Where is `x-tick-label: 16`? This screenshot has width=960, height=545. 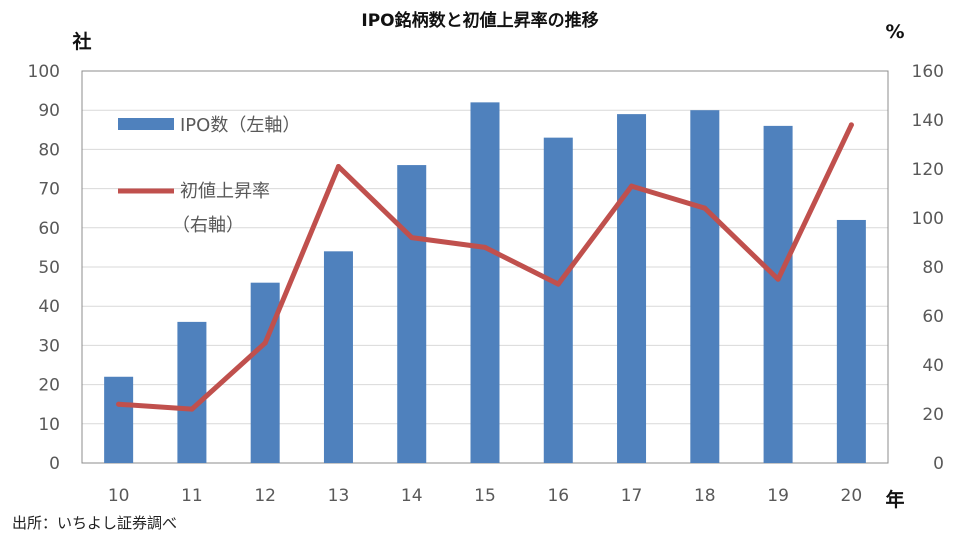 x-tick-label: 16 is located at coordinates (558, 496).